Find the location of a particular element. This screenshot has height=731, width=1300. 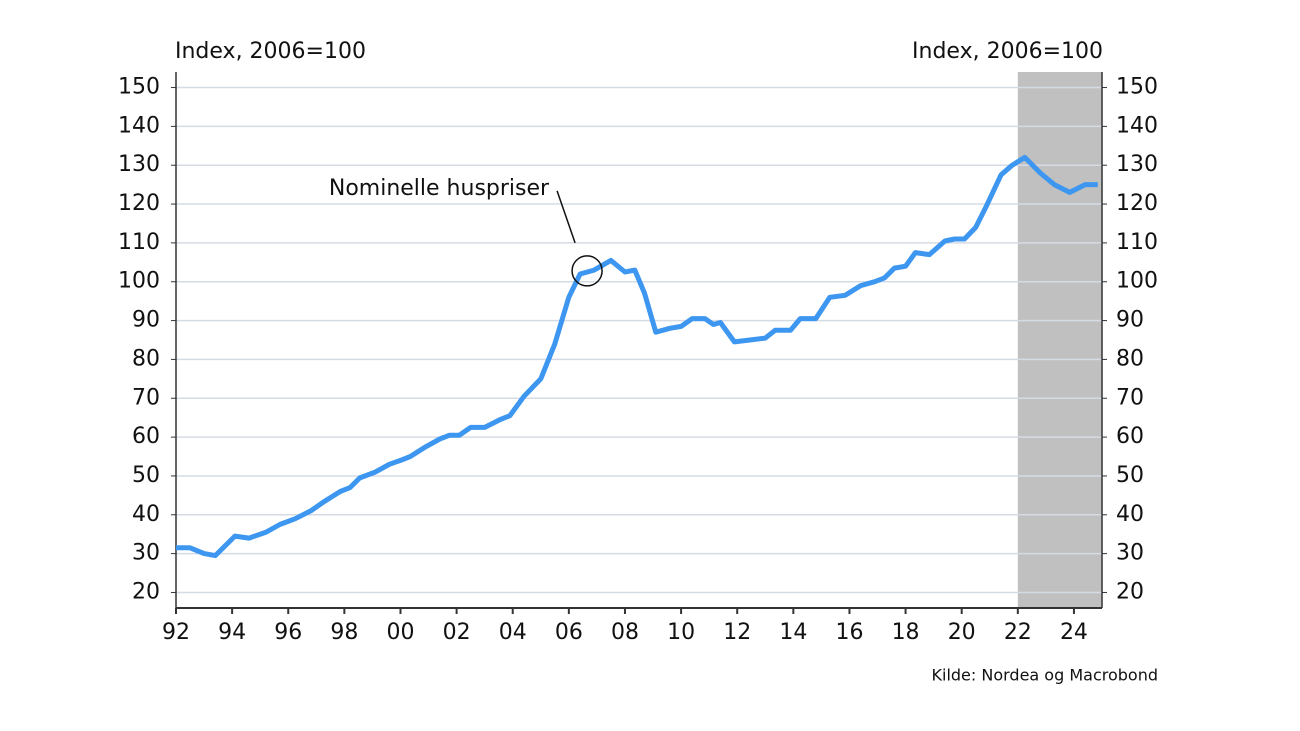

y-tick-label: 90 is located at coordinates (146, 320).